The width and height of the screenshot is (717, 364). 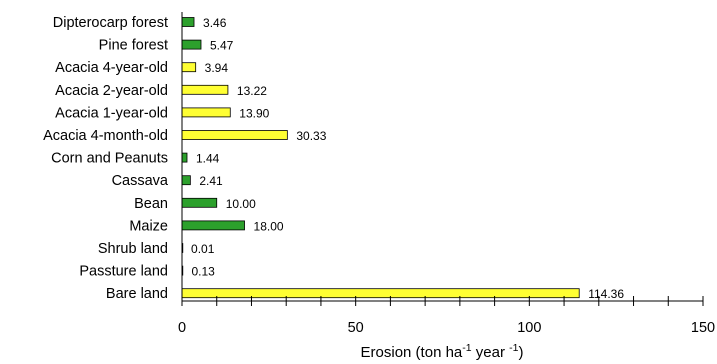 What do you see at coordinates (151, 204) in the screenshot?
I see `category-label-8: Bean` at bounding box center [151, 204].